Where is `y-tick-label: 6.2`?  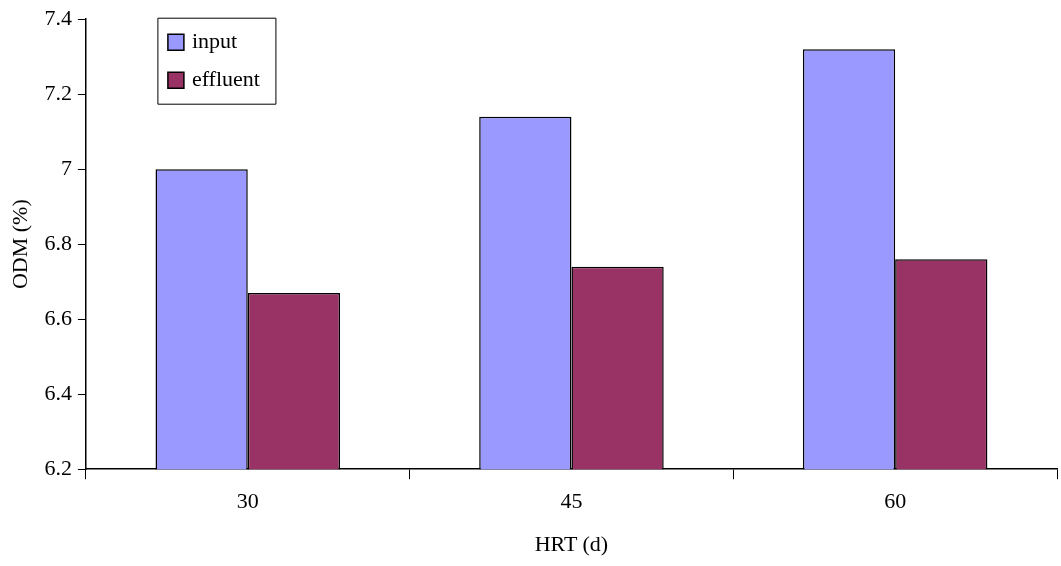 y-tick-label: 6.2 is located at coordinates (58, 467).